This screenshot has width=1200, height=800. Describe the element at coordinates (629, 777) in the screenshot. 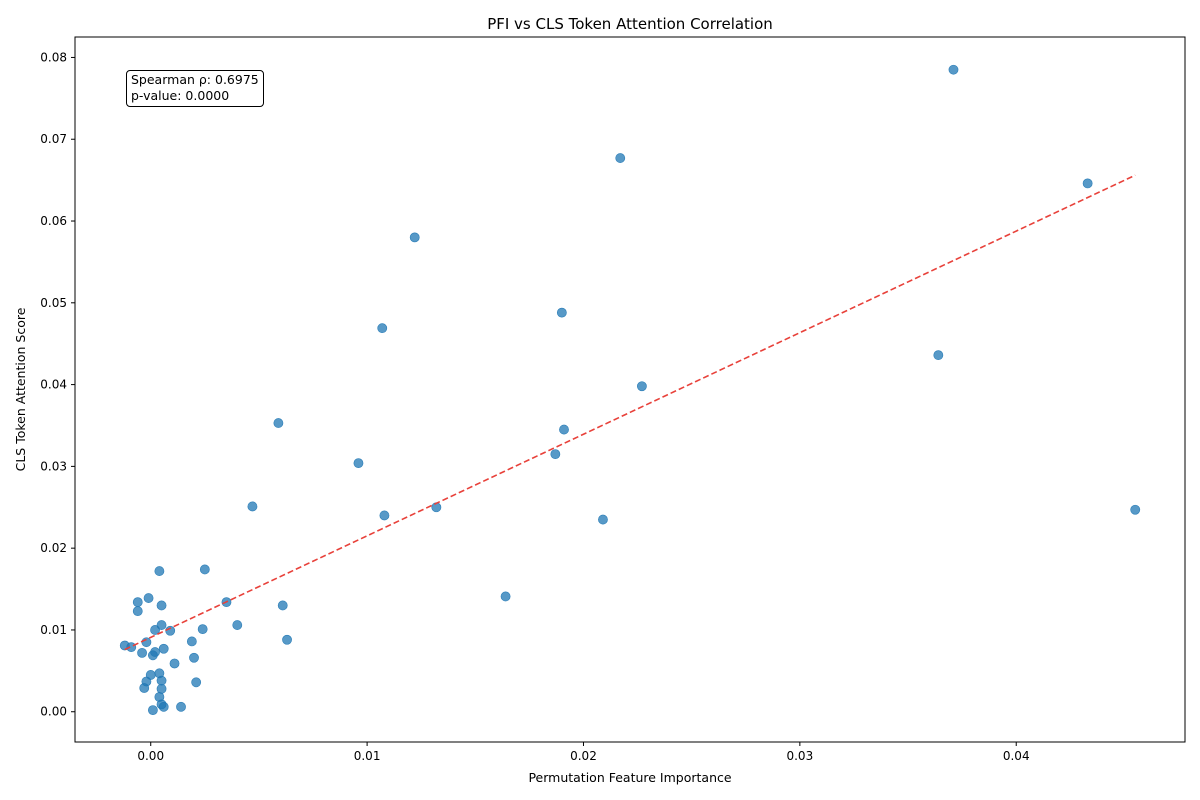

I see `x-axis-title: Permutation Feature Importance` at that location.